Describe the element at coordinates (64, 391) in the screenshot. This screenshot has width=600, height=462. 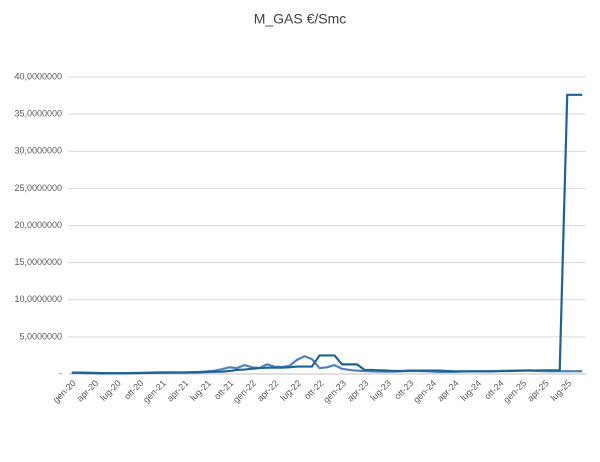
I see `x-tick-label: gen-20` at that location.